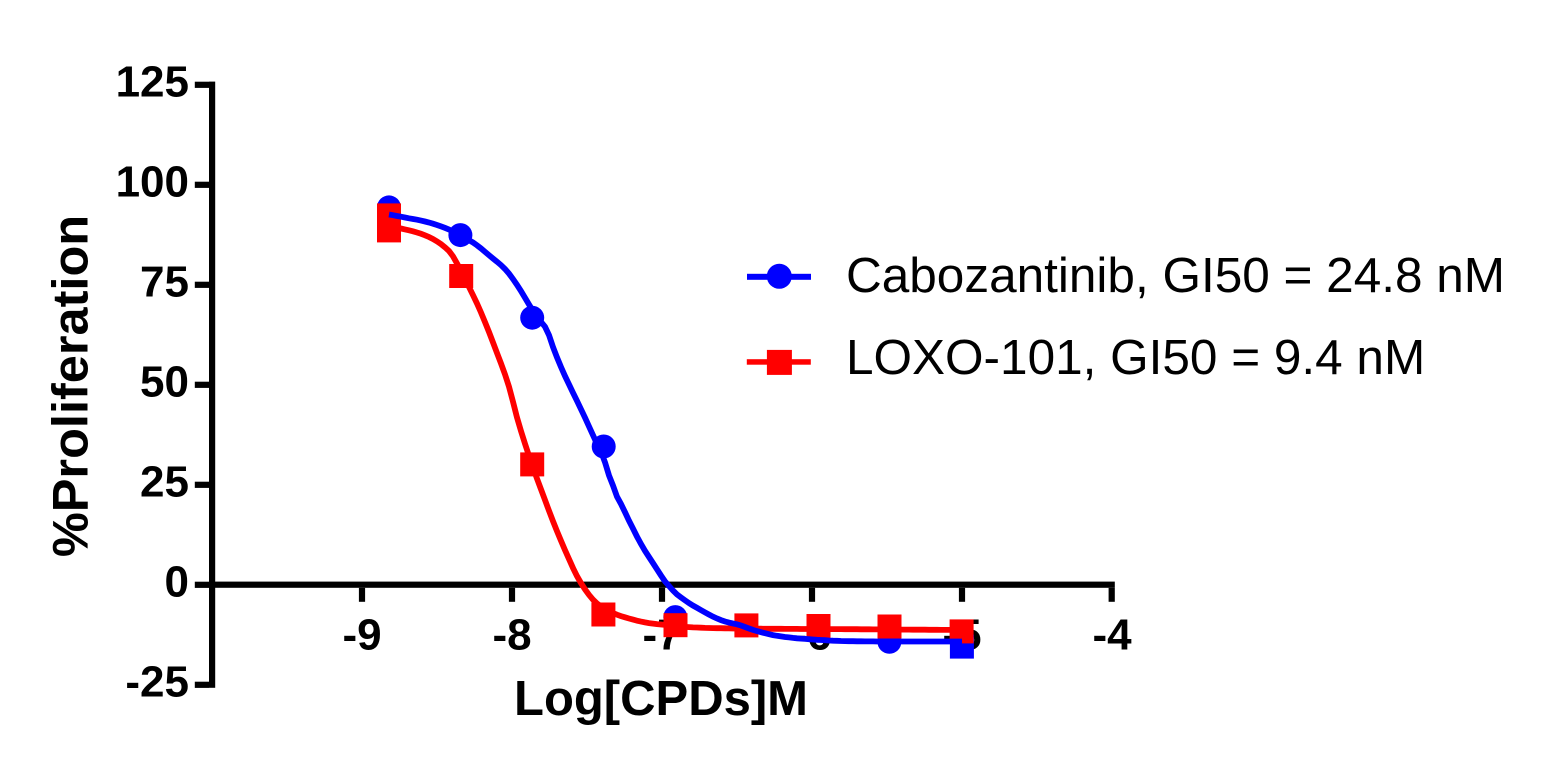  Describe the element at coordinates (177, 582) in the screenshot. I see `svg-text: 0` at that location.